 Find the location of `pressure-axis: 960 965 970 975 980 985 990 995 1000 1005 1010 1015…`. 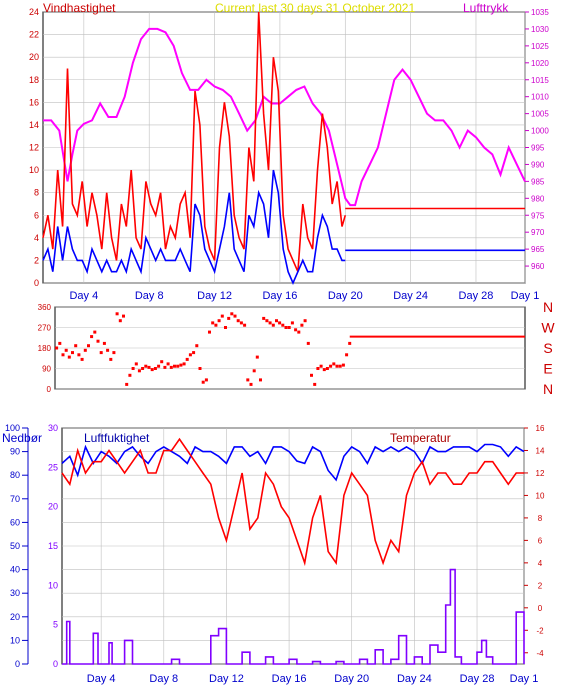

pressure-axis: 960 965 970 975 980 985 990 995 1000 1005 1010 1015… is located at coordinates (537, 139).